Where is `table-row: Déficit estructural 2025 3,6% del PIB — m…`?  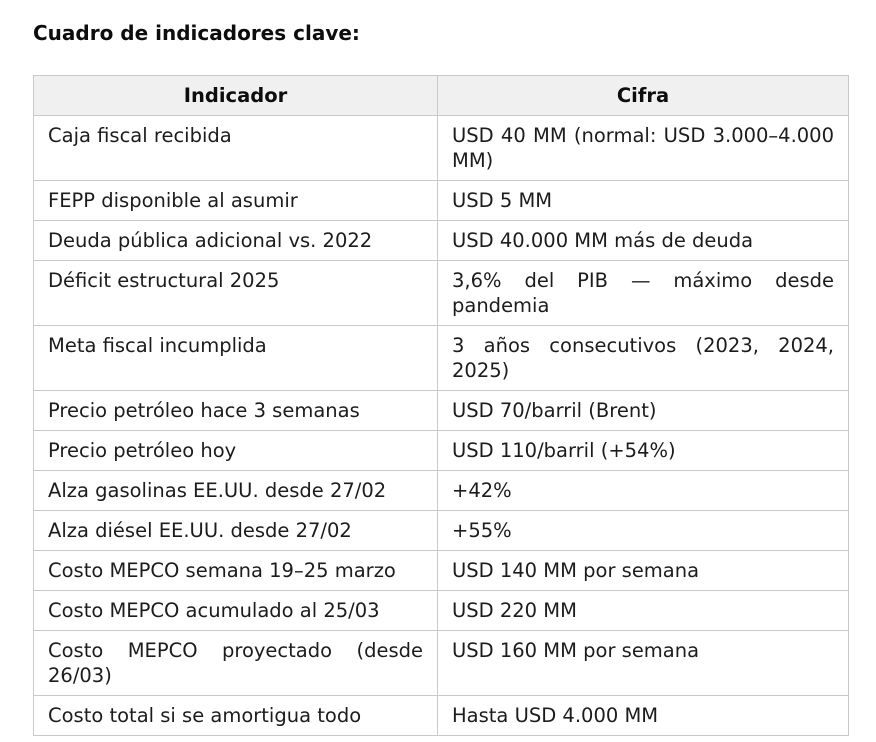
table-row: Déficit estructural 2025 3,6% del PIB — m… is located at coordinates (441, 293).